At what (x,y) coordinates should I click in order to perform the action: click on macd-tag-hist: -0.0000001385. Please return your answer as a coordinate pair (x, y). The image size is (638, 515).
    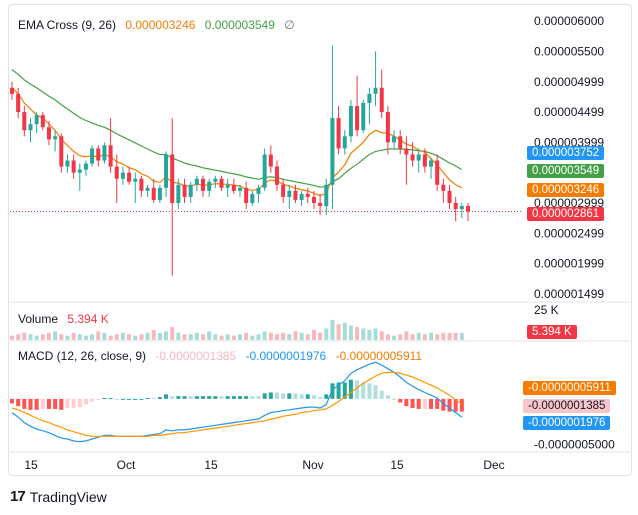
    Looking at the image, I should click on (567, 406).